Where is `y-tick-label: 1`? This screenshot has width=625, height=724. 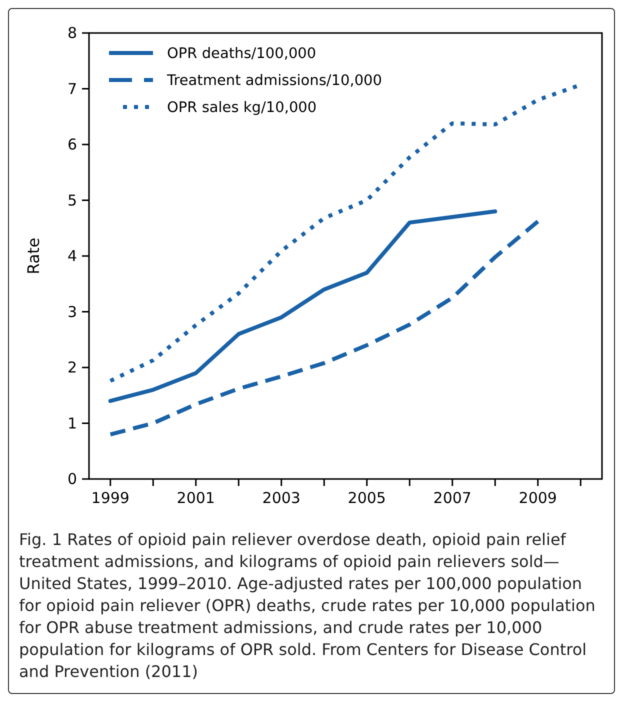
y-tick-label: 1 is located at coordinates (72, 423).